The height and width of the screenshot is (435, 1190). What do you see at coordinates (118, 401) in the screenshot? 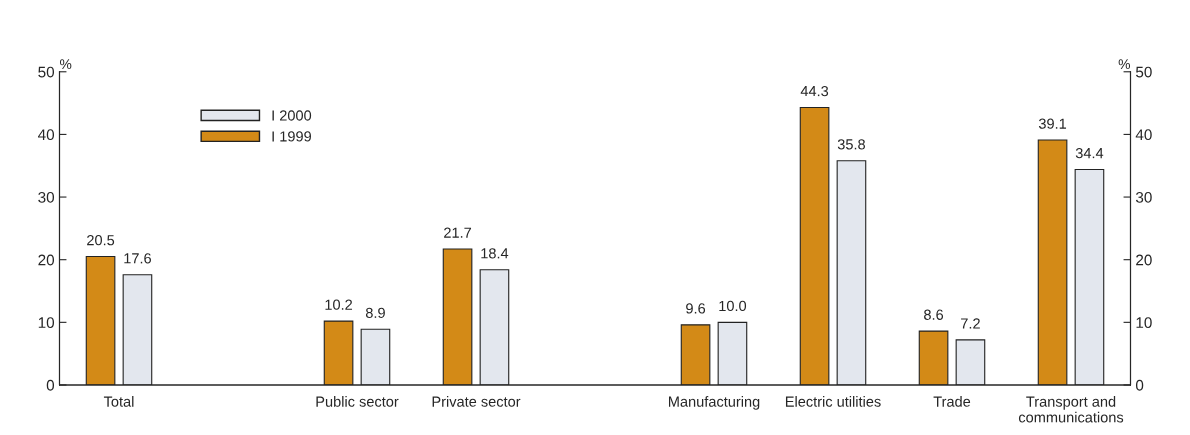
I see `x-tick-label: Total` at bounding box center [118, 401].